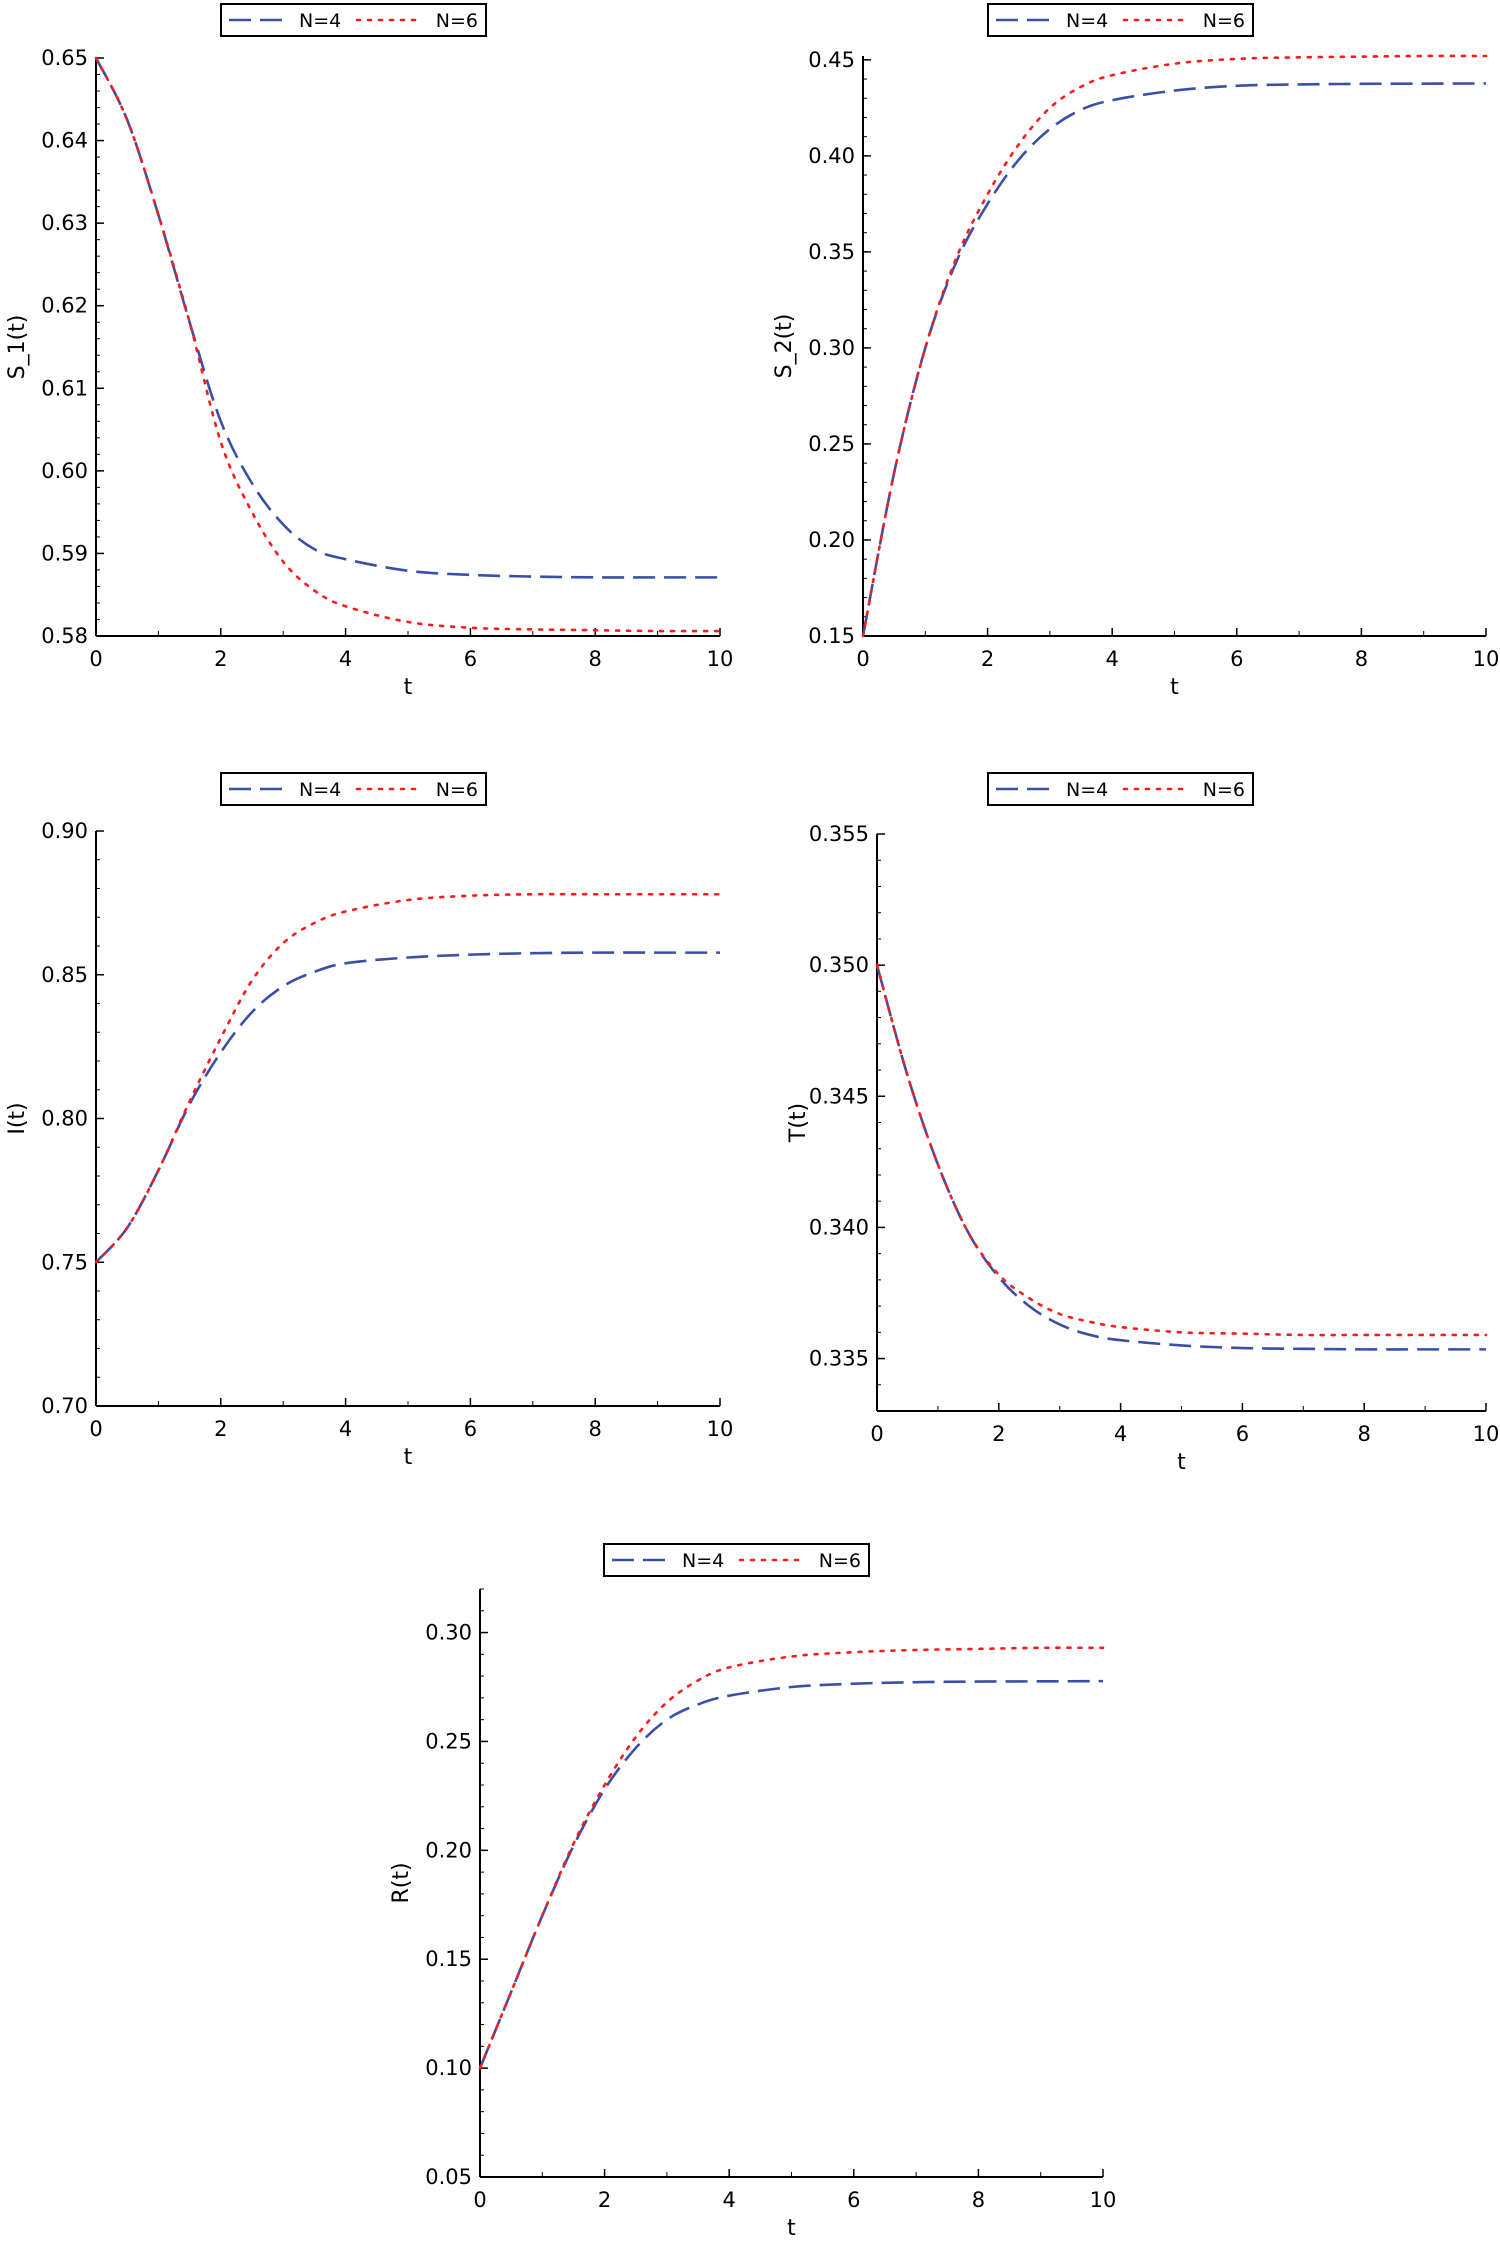  I want to click on y-tick-label: 0.90, so click(64, 831).